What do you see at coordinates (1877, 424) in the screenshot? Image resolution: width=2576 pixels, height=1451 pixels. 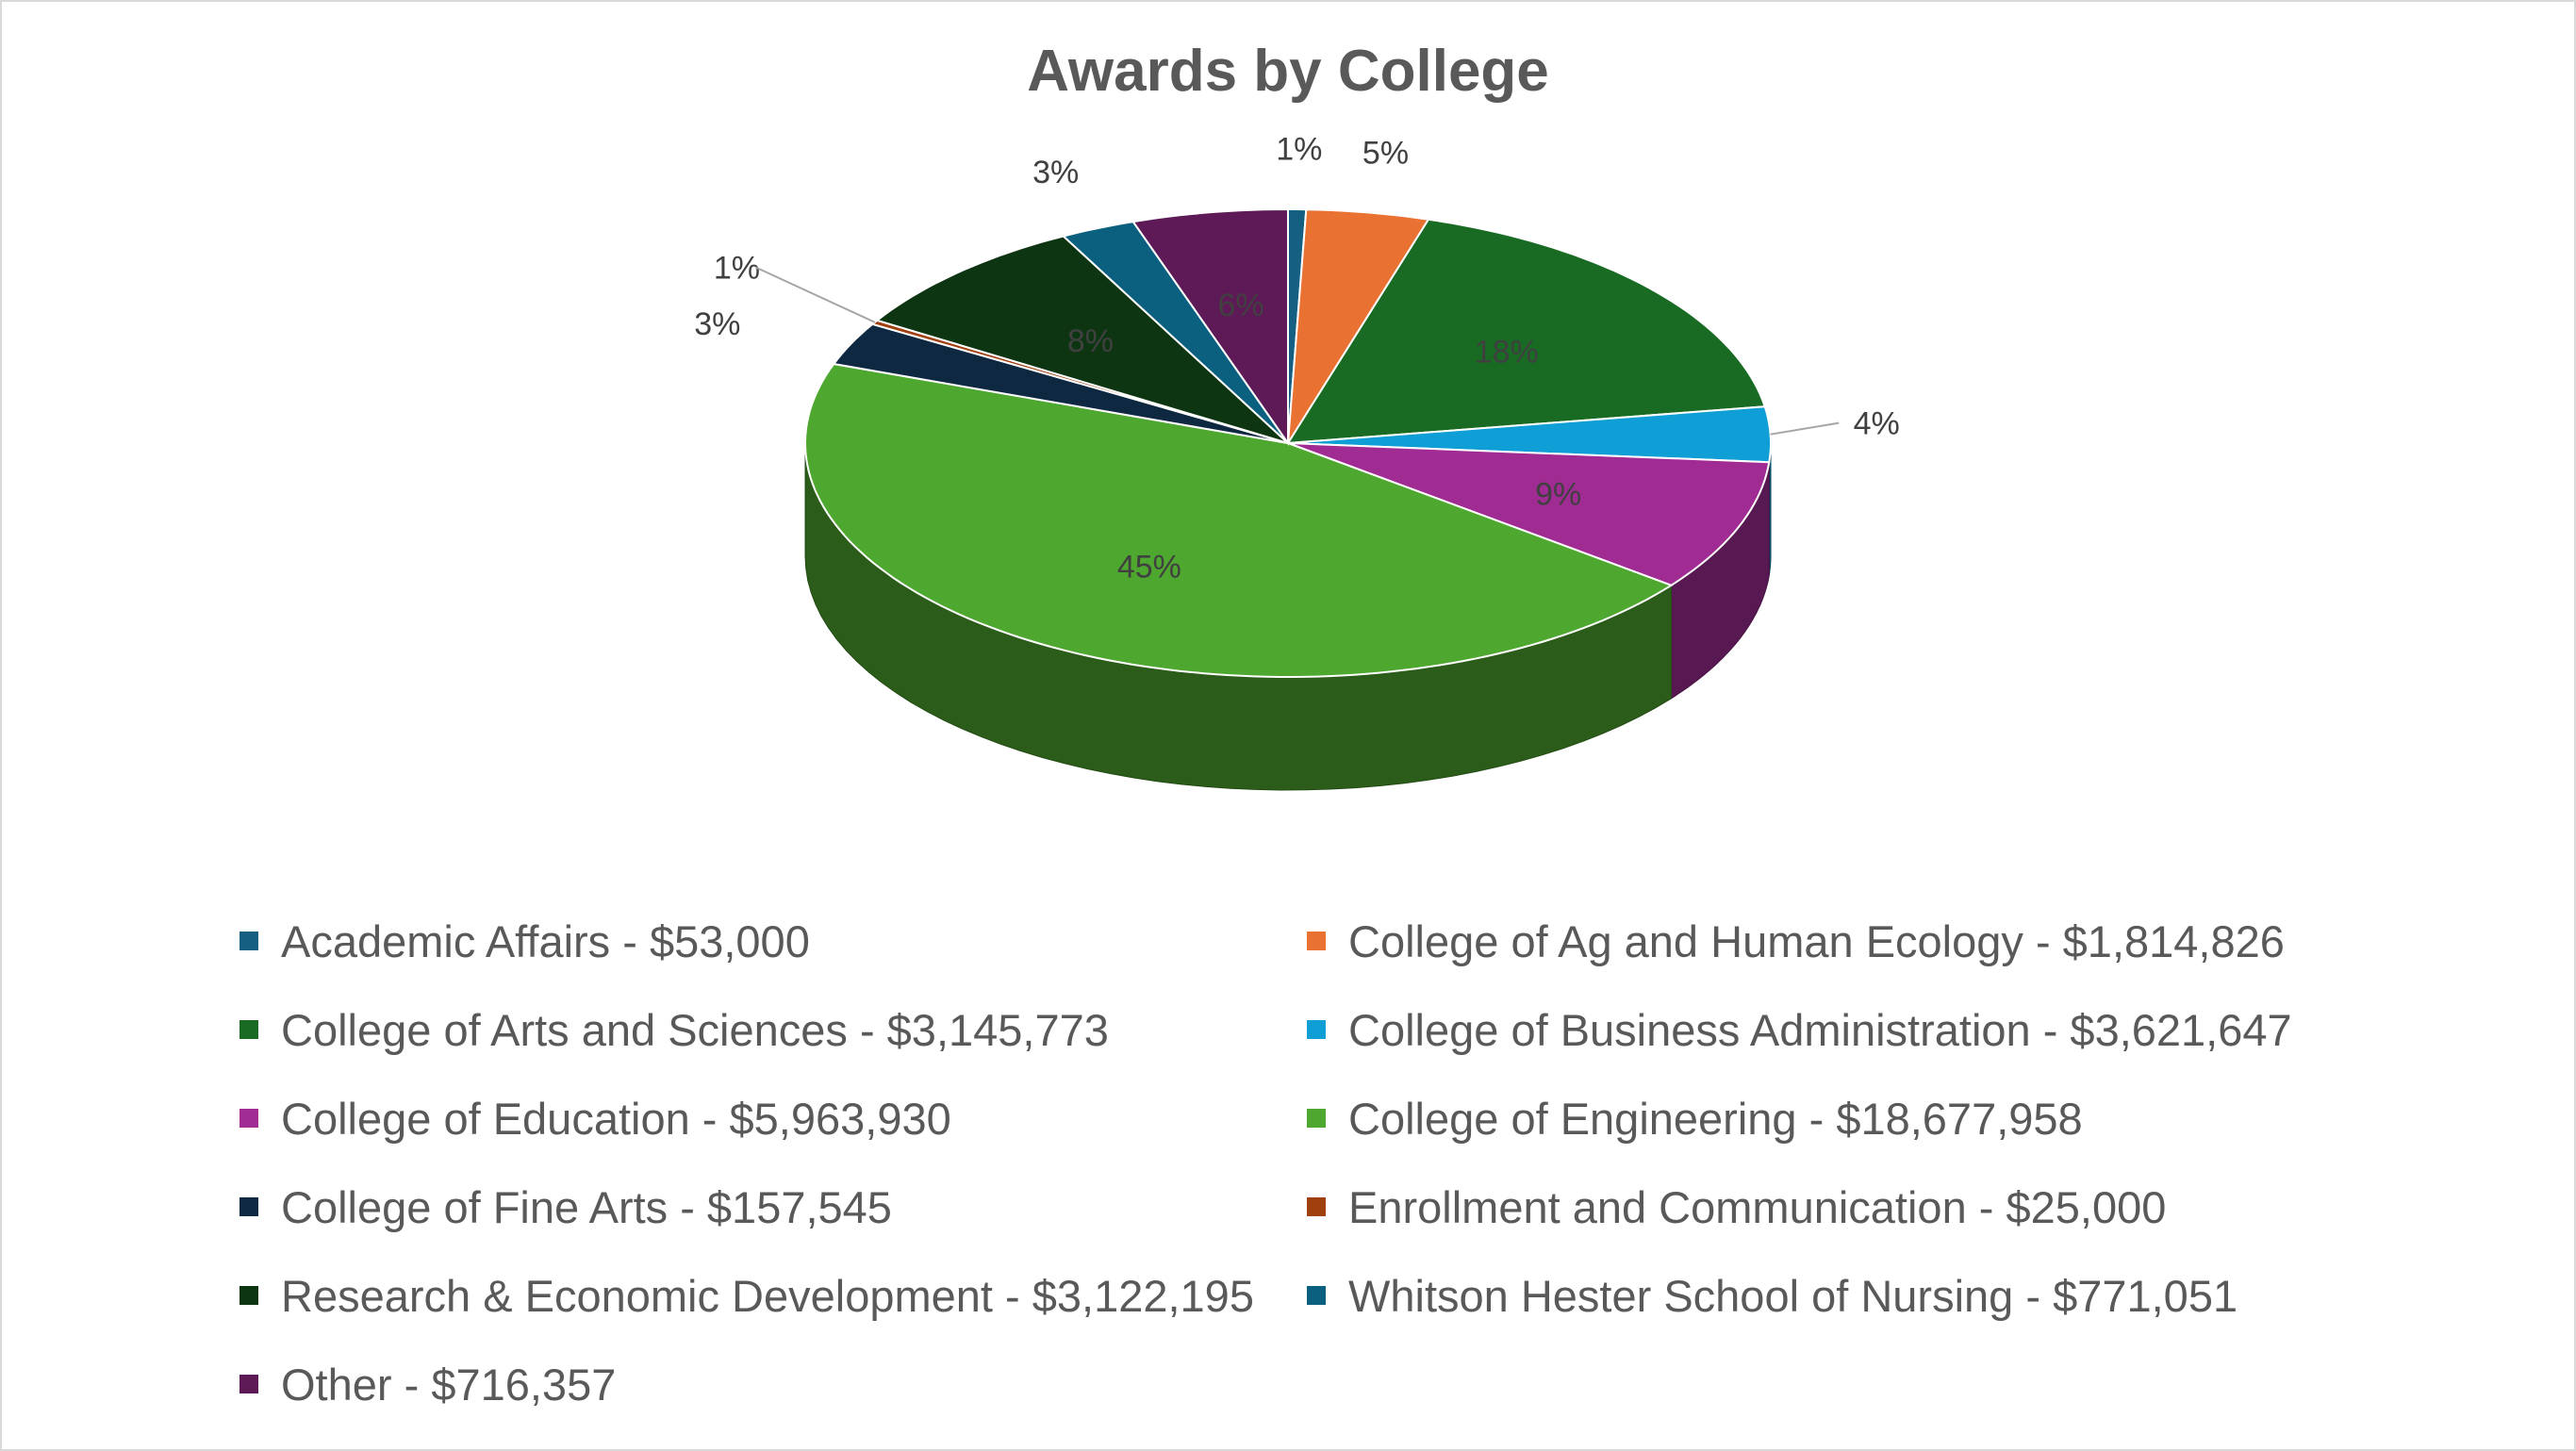 I see `data-label-3: 4%` at bounding box center [1877, 424].